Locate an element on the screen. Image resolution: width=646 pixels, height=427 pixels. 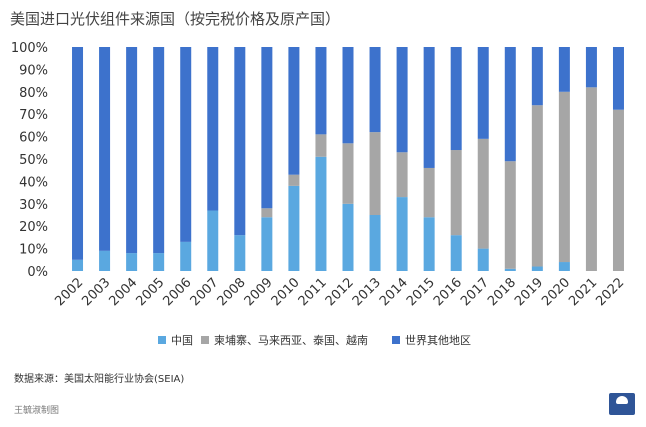
x-tick-label: 2017 is located at coordinates (475, 292).